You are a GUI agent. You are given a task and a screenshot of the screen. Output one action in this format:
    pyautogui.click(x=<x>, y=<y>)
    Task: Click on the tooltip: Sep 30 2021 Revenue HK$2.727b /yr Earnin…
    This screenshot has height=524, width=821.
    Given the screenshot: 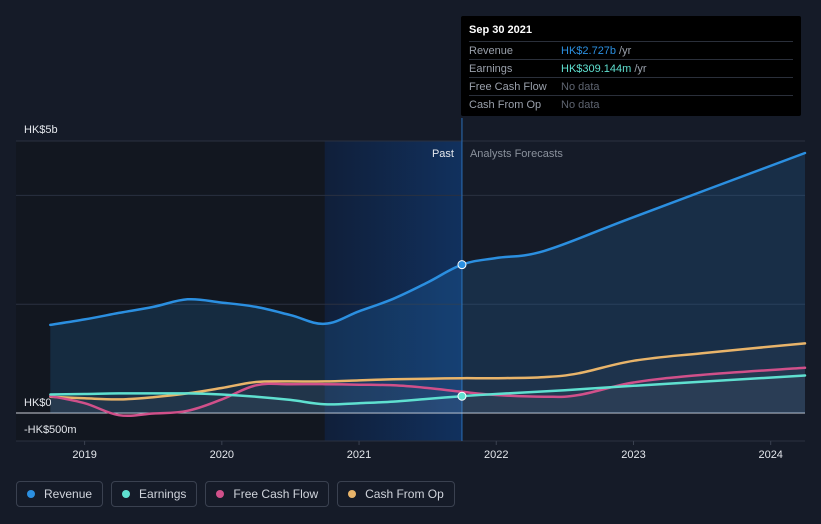 What is the action you would take?
    pyautogui.click(x=631, y=66)
    